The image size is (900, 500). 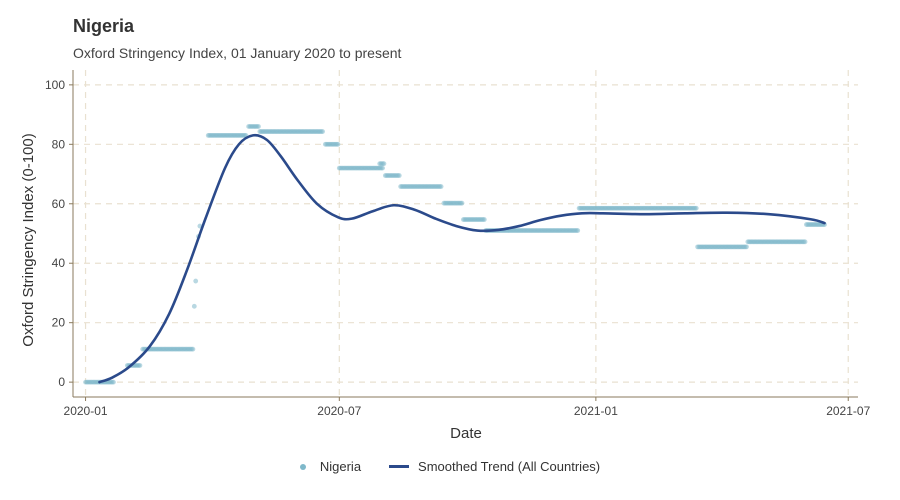 What do you see at coordinates (596, 411) in the screenshot?
I see `x-tick-label: 2021-01` at bounding box center [596, 411].